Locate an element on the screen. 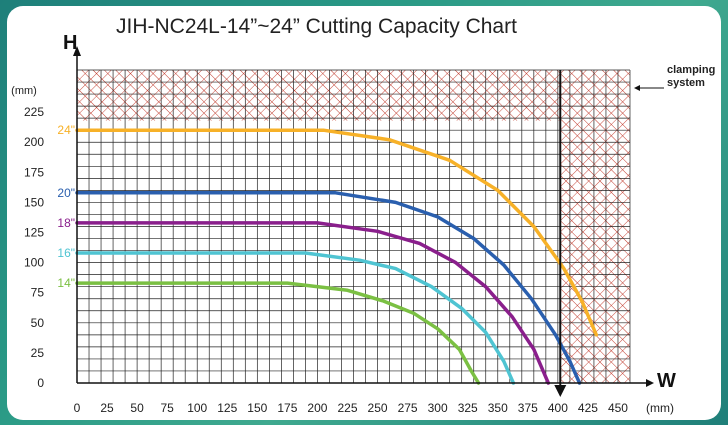 The height and width of the screenshot is (425, 728). clamping-label-line2: system is located at coordinates (686, 83).